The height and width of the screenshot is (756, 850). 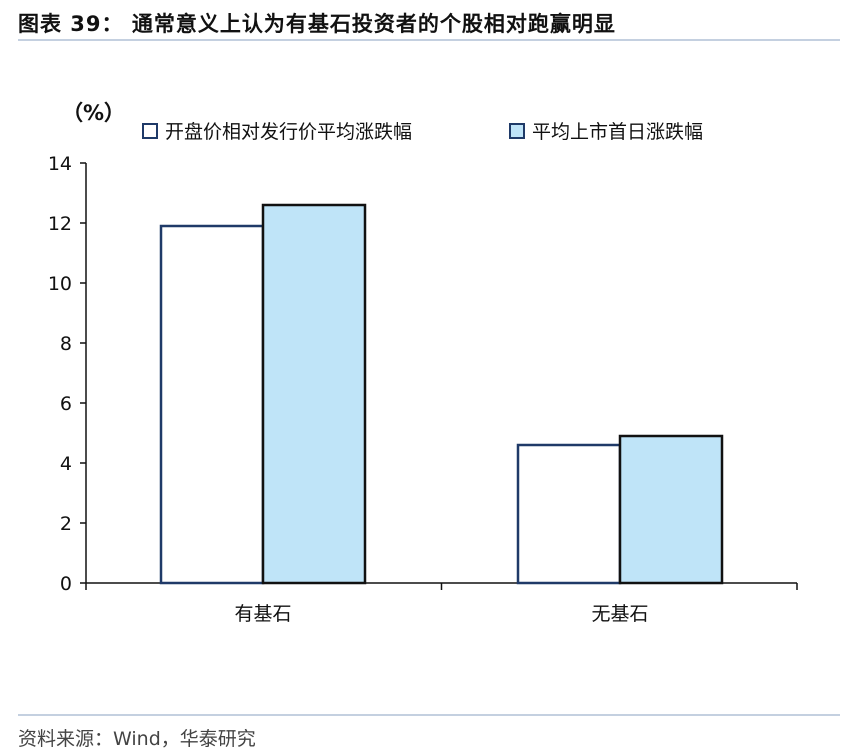 What do you see at coordinates (60, 164) in the screenshot?
I see `y-tick-label: 14` at bounding box center [60, 164].